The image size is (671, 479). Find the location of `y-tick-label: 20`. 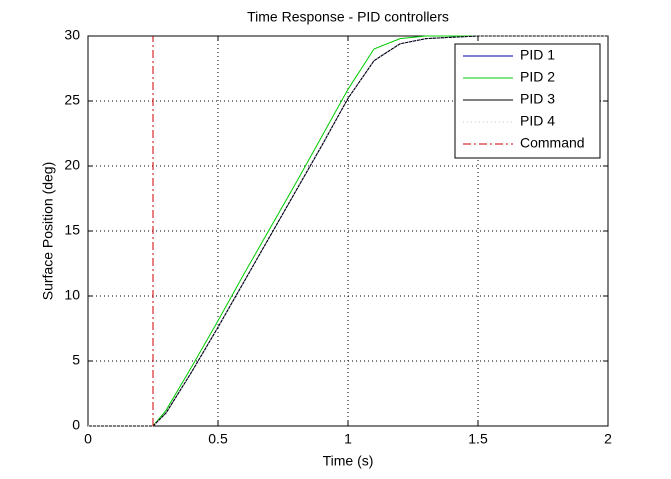

y-tick-label: 20 is located at coordinates (72, 165).